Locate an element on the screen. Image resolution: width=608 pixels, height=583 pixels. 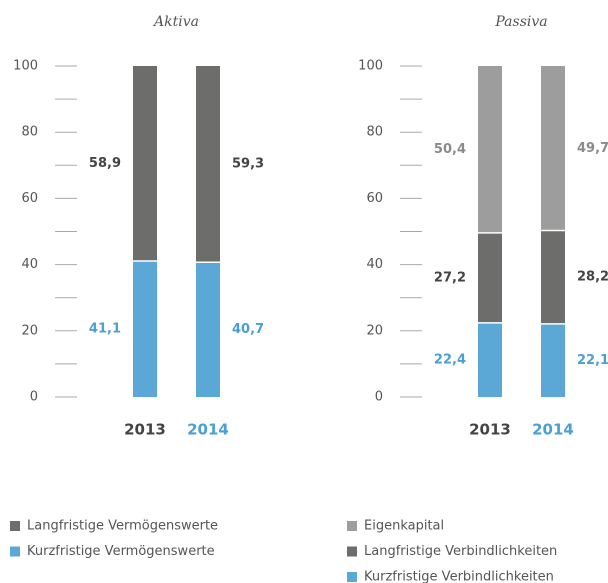
legend-label: Langfristige Verbindlichkeiten is located at coordinates (460, 551).